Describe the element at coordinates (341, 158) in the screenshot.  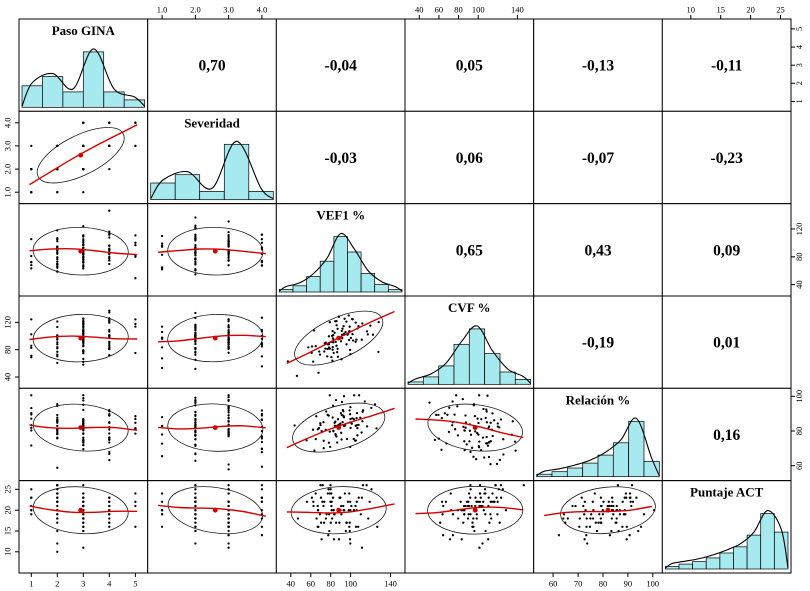
I see `correlation-value-r2c3: -0,03` at that location.